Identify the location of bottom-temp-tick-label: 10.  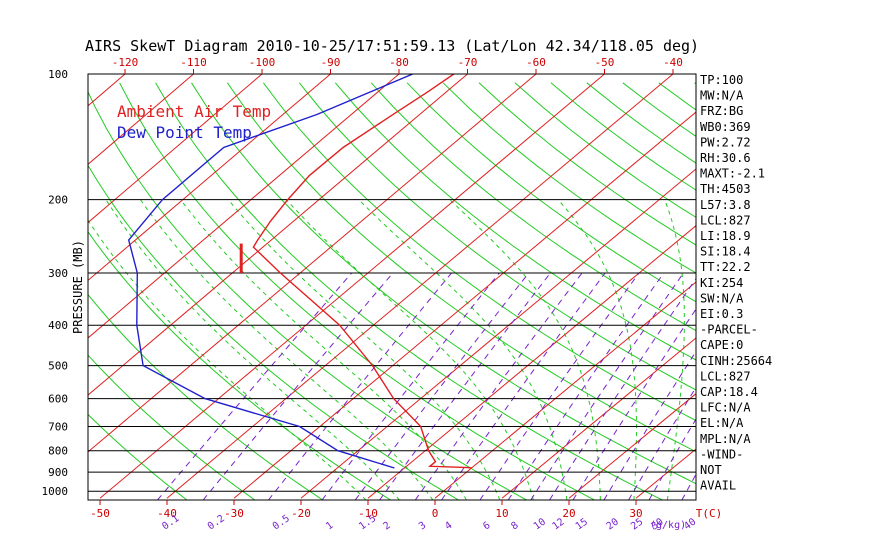
(501, 513).